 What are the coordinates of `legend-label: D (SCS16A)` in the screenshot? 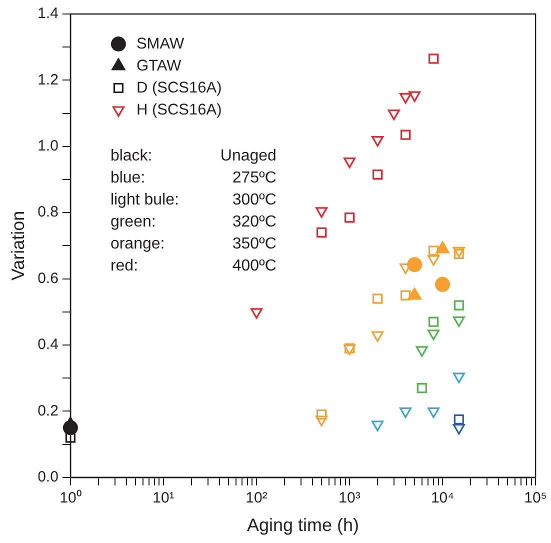 It's located at (179, 87).